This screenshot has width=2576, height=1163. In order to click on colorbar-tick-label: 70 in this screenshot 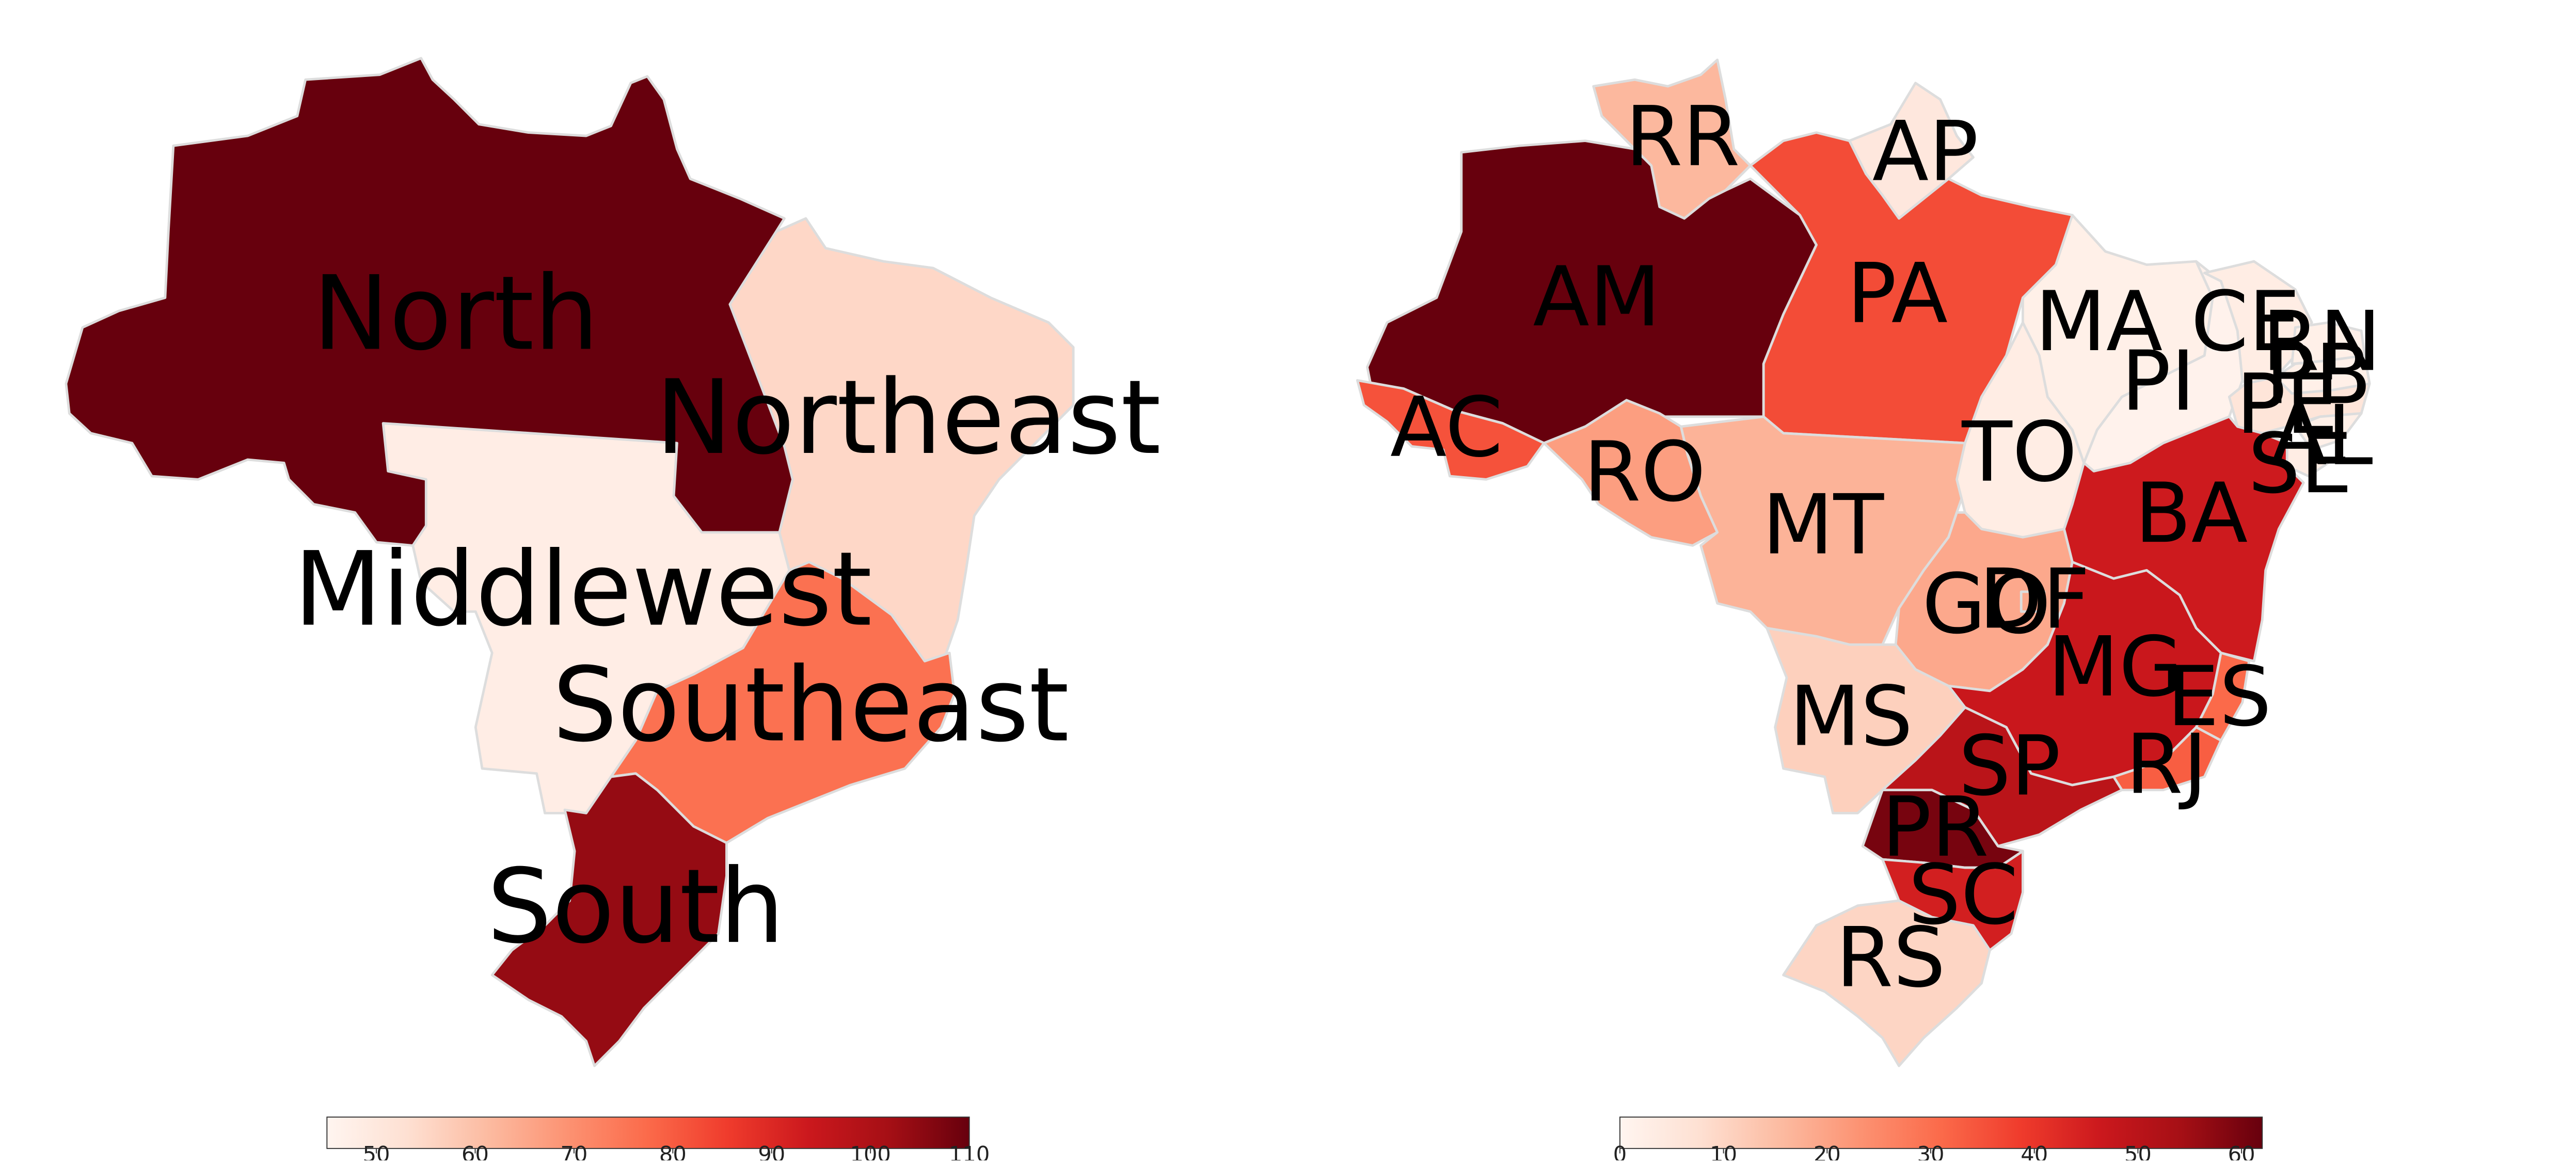, I will do `click(573, 1150)`.